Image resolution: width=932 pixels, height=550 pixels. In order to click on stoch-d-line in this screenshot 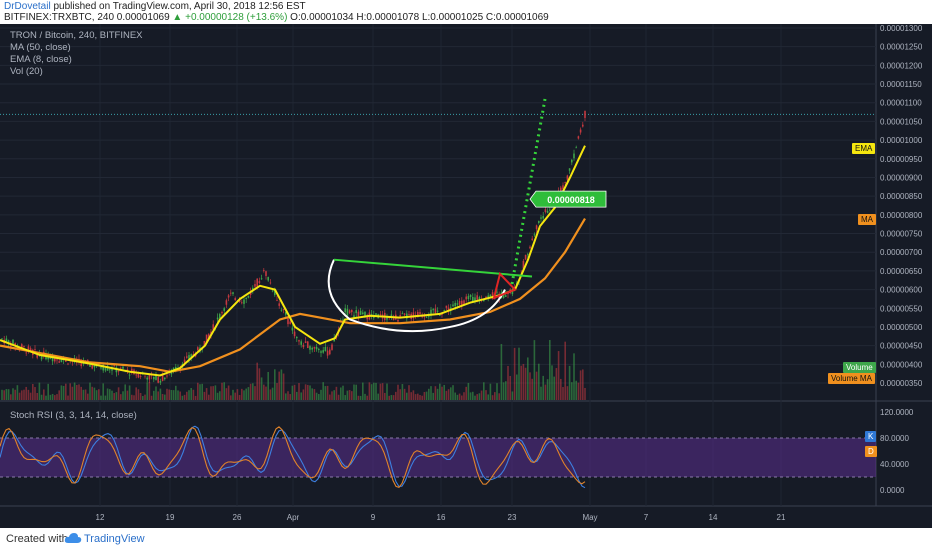, I will do `click(293, 457)`.